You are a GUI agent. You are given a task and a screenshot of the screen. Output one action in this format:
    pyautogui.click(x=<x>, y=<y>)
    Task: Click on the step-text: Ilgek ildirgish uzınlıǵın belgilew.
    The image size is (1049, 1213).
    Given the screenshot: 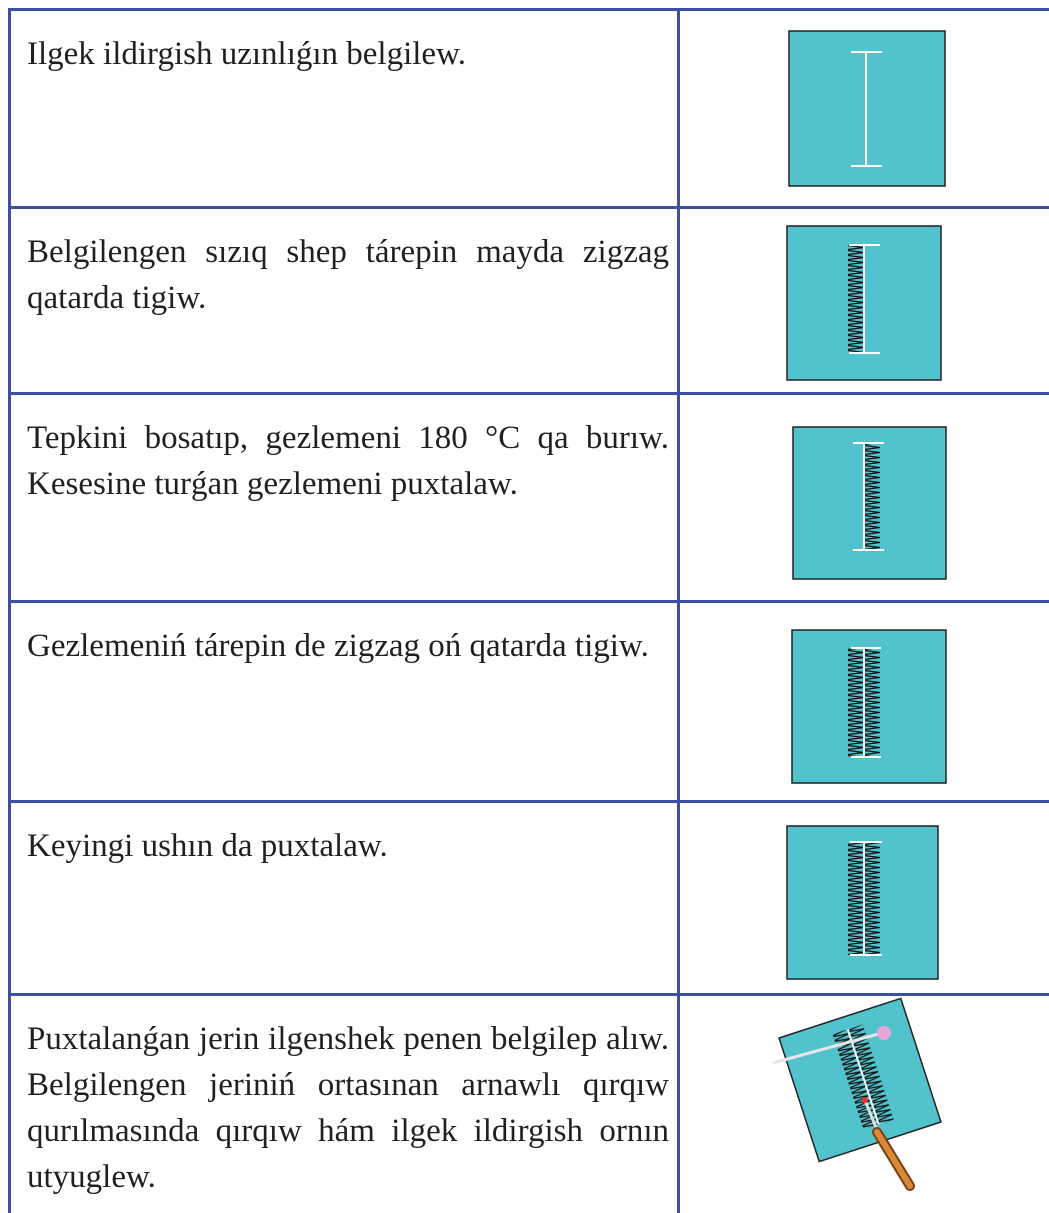 What is the action you would take?
    pyautogui.click(x=247, y=54)
    